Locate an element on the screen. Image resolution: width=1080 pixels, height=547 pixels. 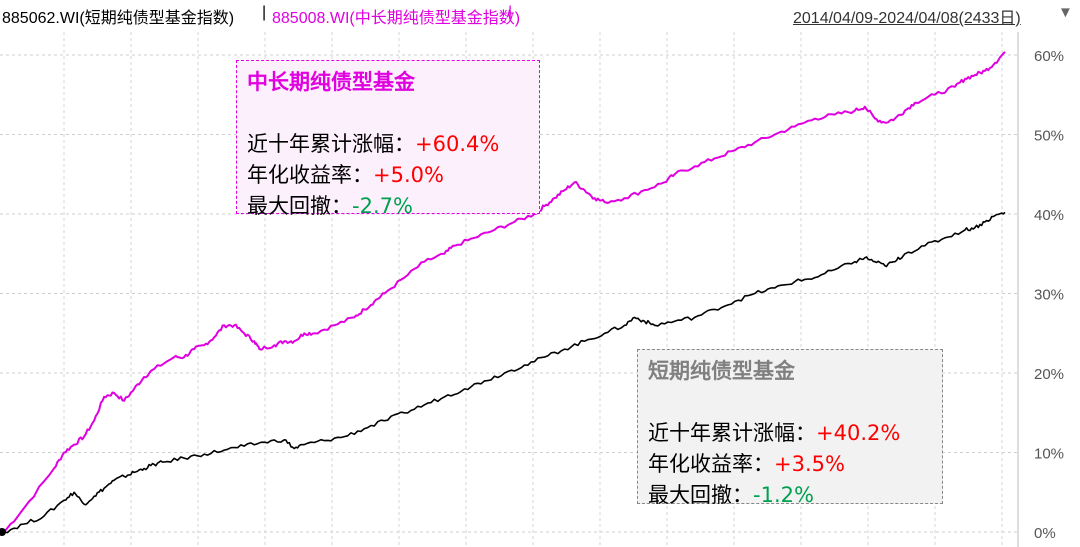
short-cum-row: 近十年累计涨幅：+40.2% is located at coordinates (790, 433).